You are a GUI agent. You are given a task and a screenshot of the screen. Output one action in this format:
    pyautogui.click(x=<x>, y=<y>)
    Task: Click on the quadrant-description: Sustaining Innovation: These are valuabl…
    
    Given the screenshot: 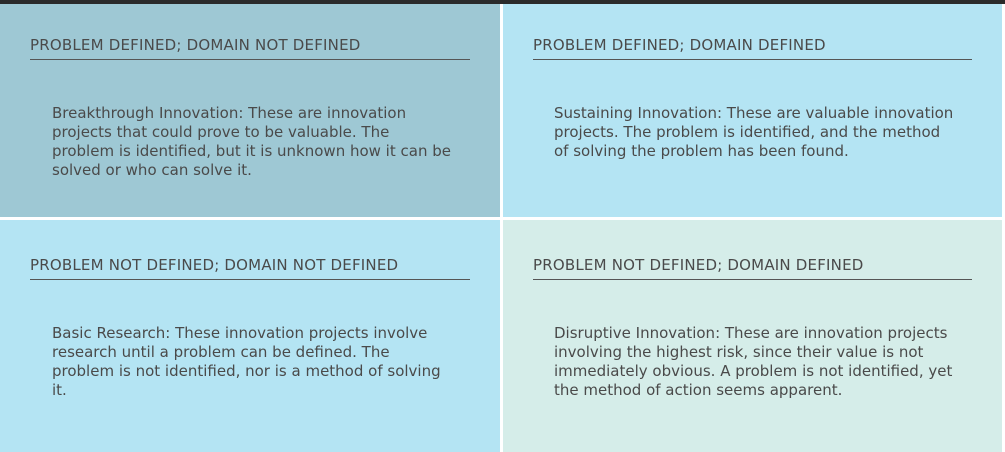 What is the action you would take?
    pyautogui.click(x=754, y=132)
    